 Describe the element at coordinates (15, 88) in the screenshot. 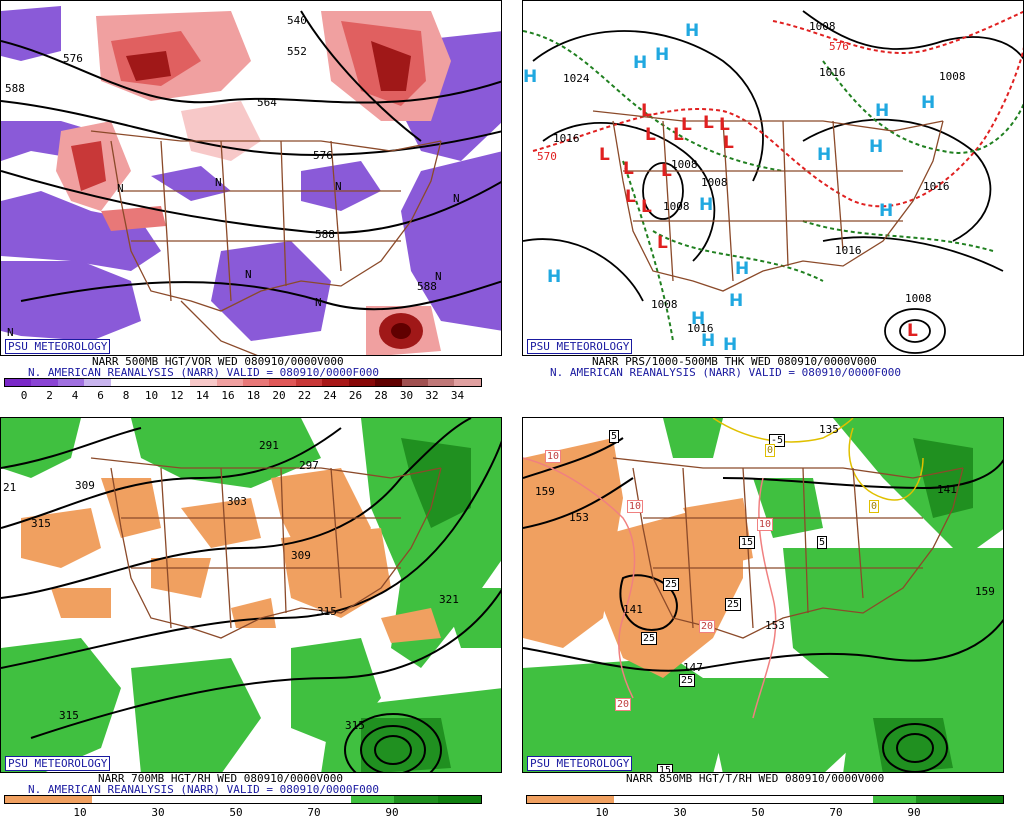

I see `contour-label-6: 588` at that location.